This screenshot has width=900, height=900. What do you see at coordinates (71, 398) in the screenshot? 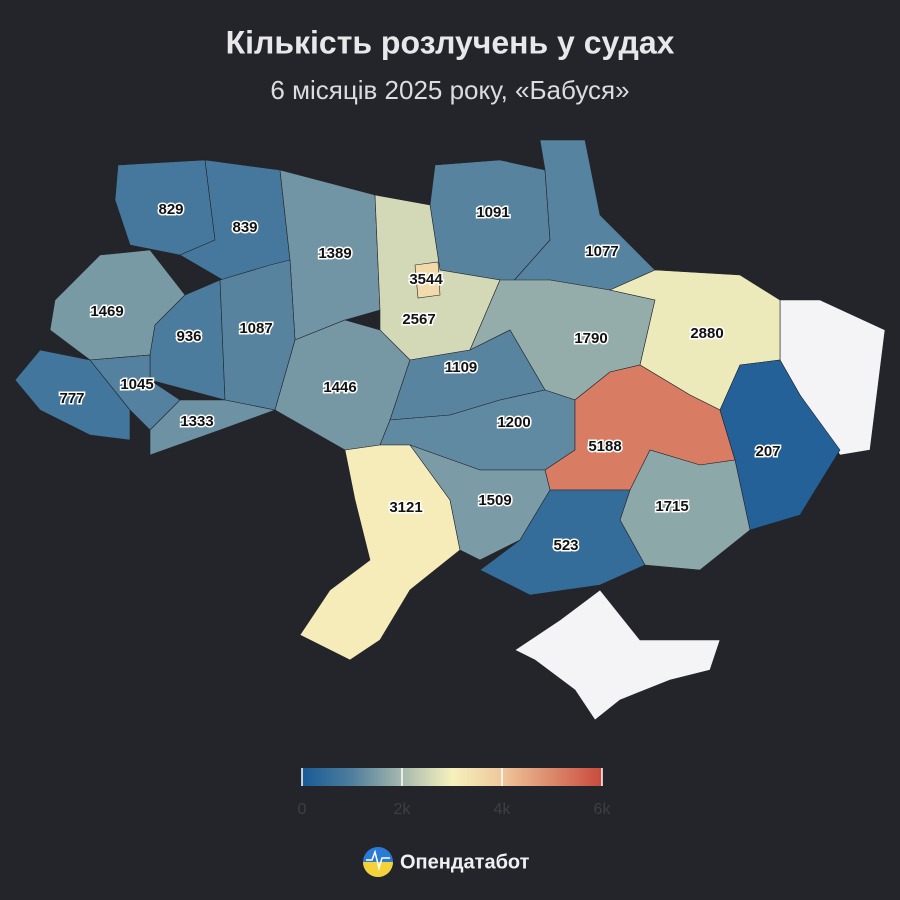
I see `region-label: 777` at bounding box center [71, 398].